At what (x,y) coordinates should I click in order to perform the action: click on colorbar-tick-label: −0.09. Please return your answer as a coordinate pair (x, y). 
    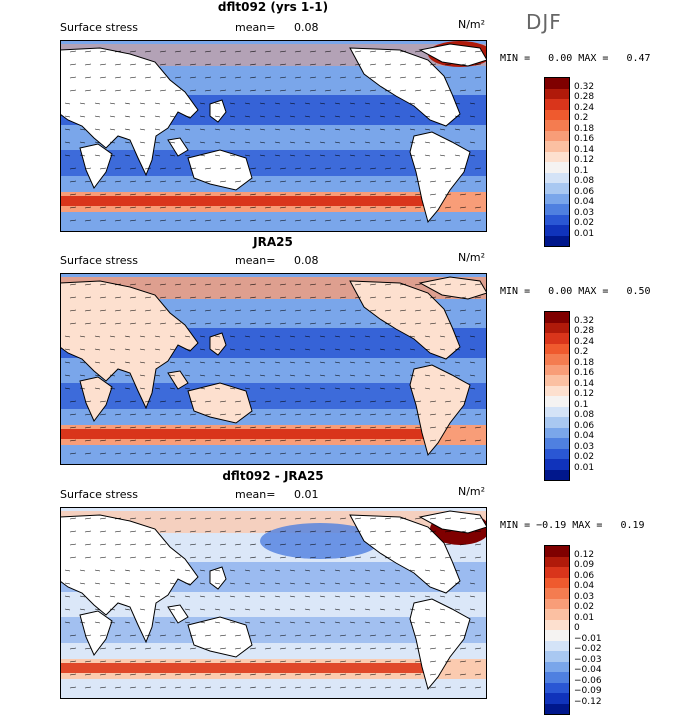
    Looking at the image, I should click on (588, 691).